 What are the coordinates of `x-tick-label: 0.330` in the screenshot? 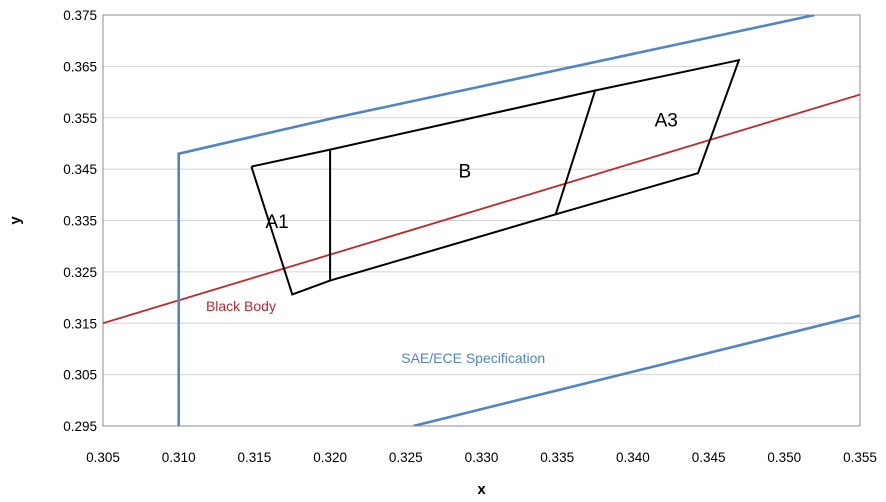 It's located at (482, 457).